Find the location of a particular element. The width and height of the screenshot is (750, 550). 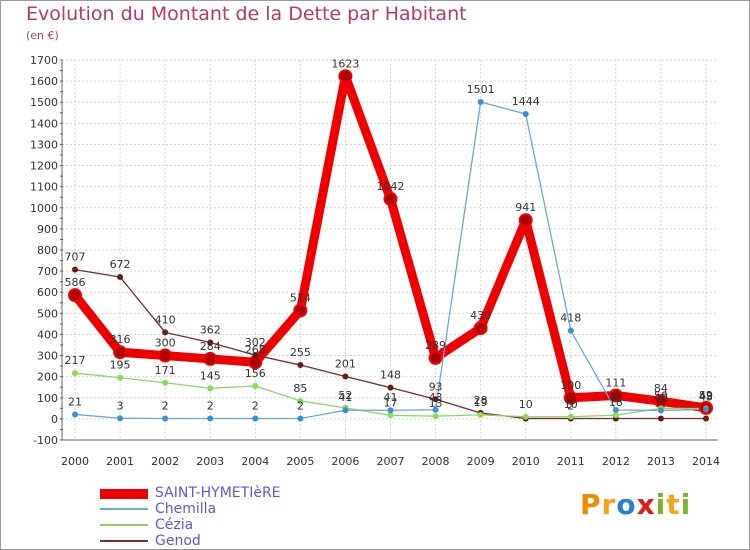

data-label: 52 is located at coordinates (706, 395).